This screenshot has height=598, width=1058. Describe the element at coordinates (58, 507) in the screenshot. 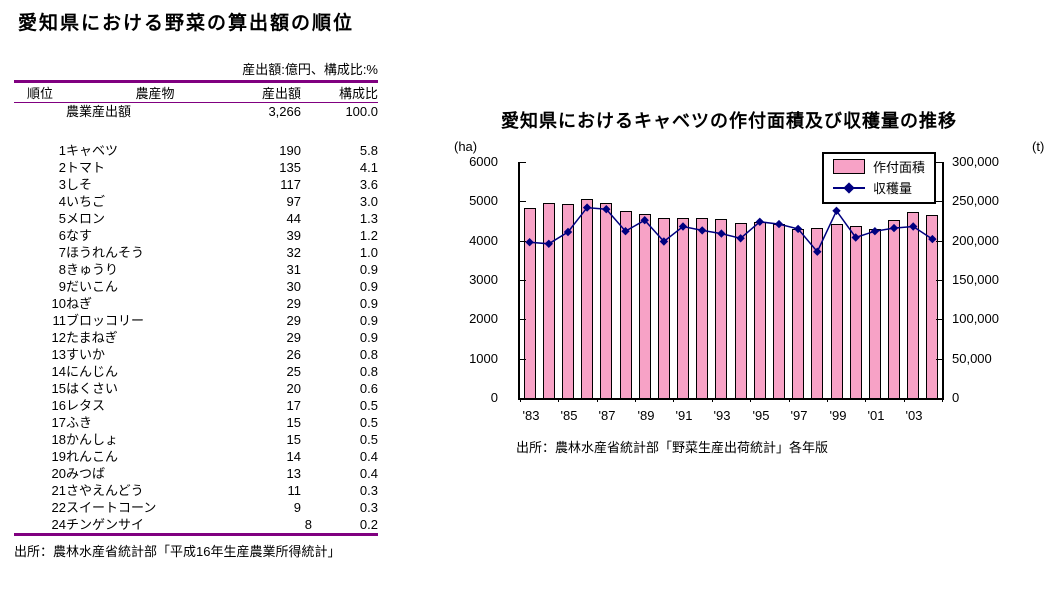

I see `cell-rank: 22` at that location.